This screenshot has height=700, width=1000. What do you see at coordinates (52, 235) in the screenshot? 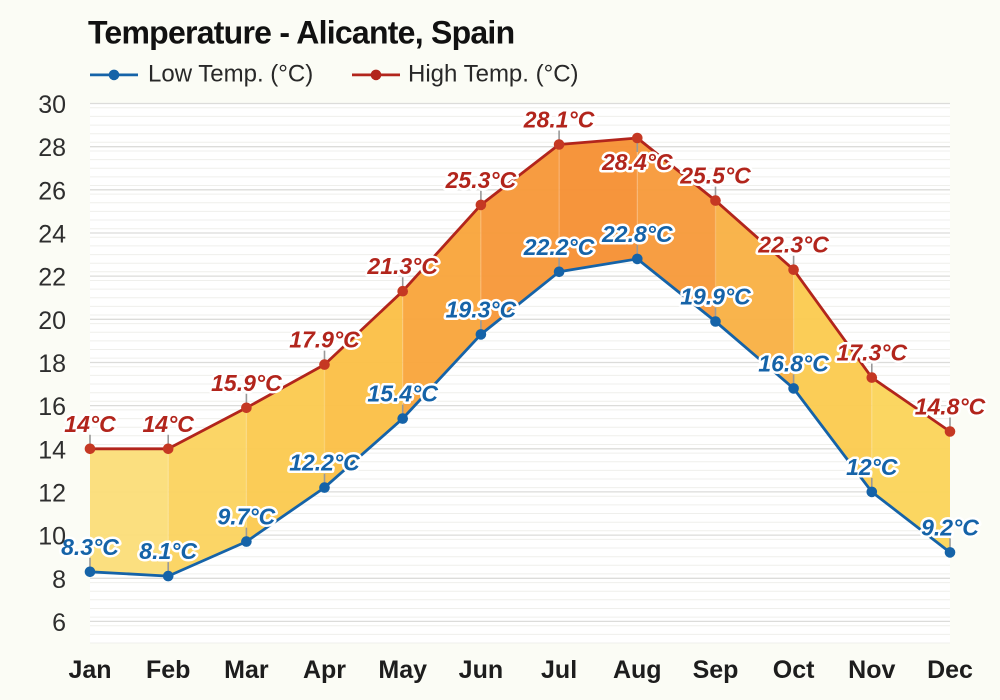
I see `svg-text: 24` at bounding box center [52, 235].